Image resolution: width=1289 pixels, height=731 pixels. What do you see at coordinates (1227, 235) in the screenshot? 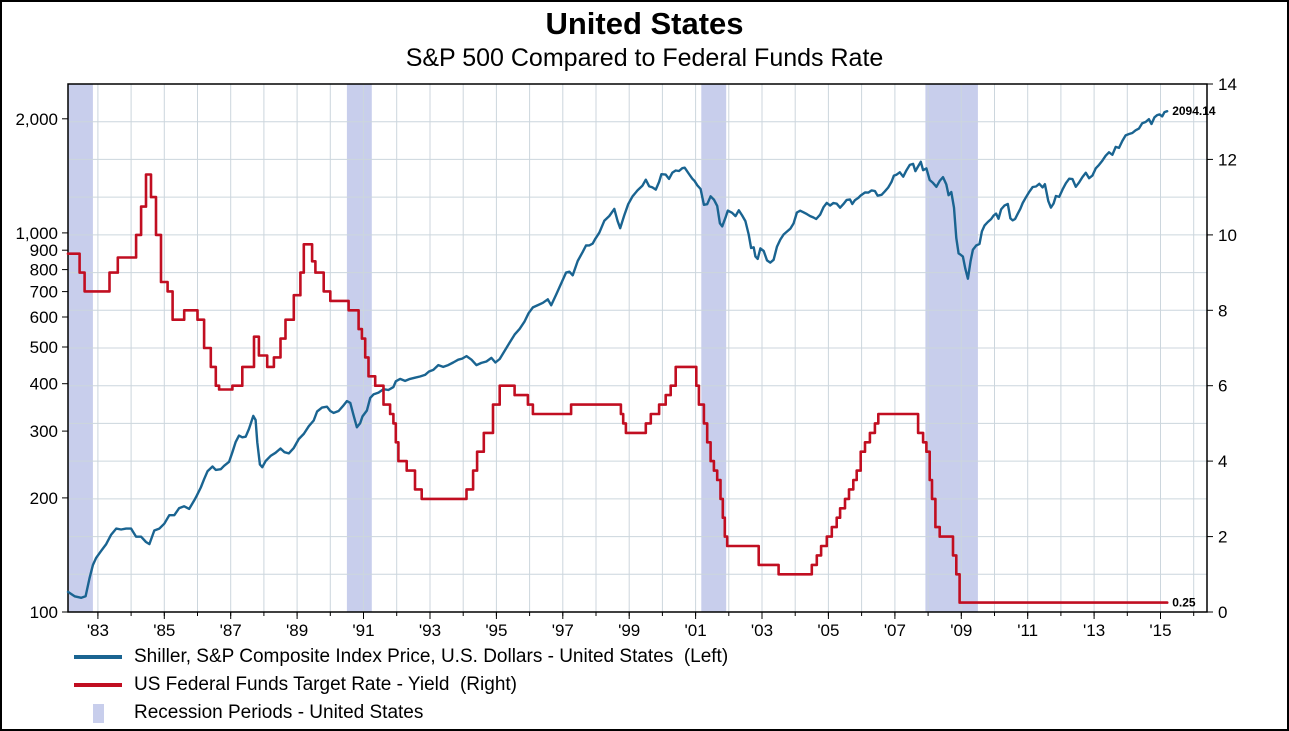
I see `right-axis-tick-label: 10` at bounding box center [1227, 235].